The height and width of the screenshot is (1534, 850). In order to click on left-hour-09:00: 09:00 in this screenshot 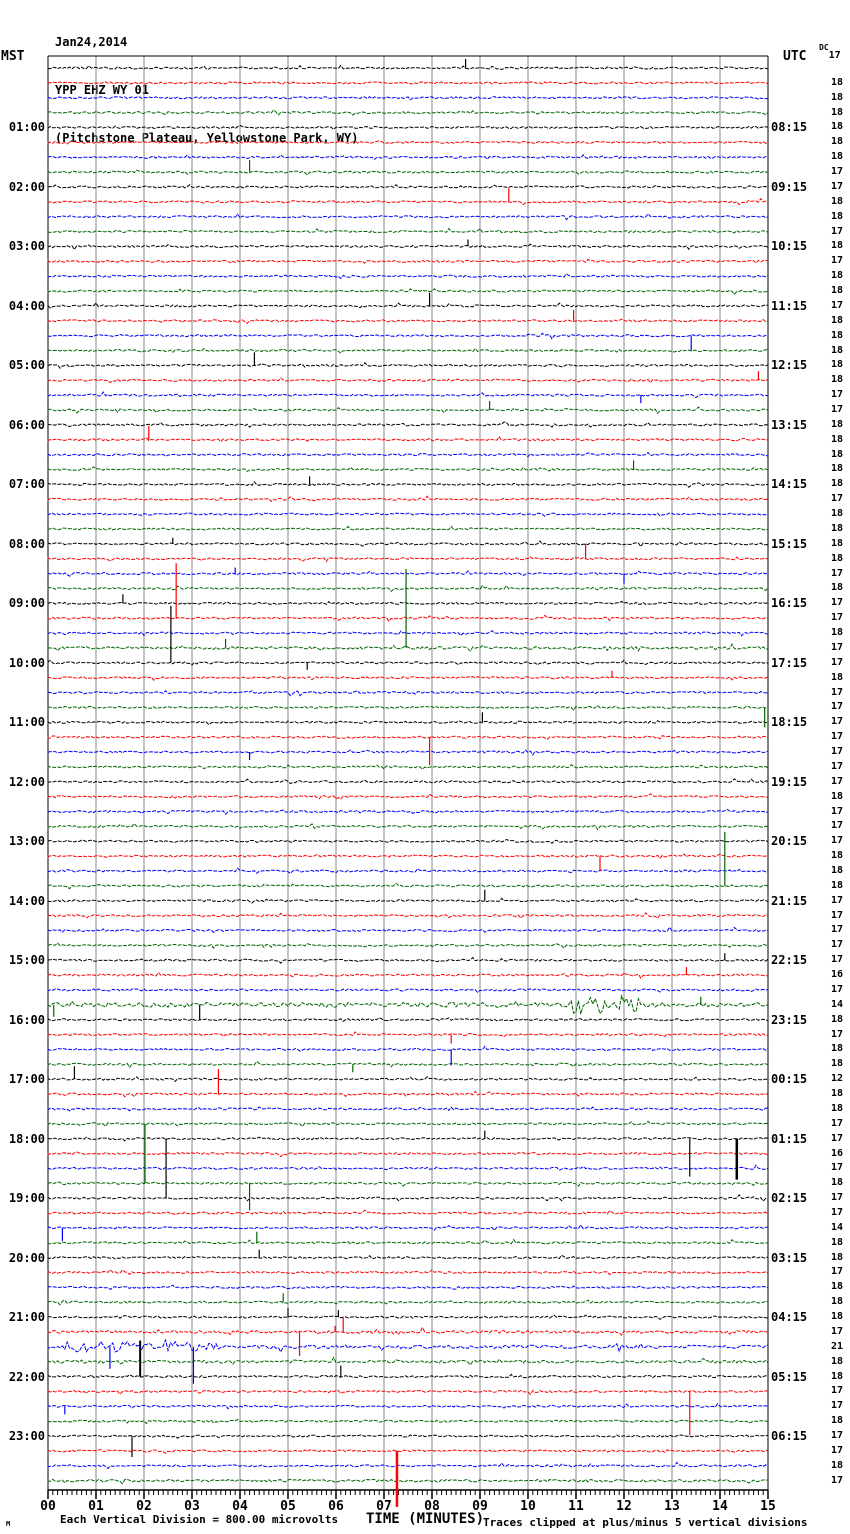, I will do `click(26, 603)`.